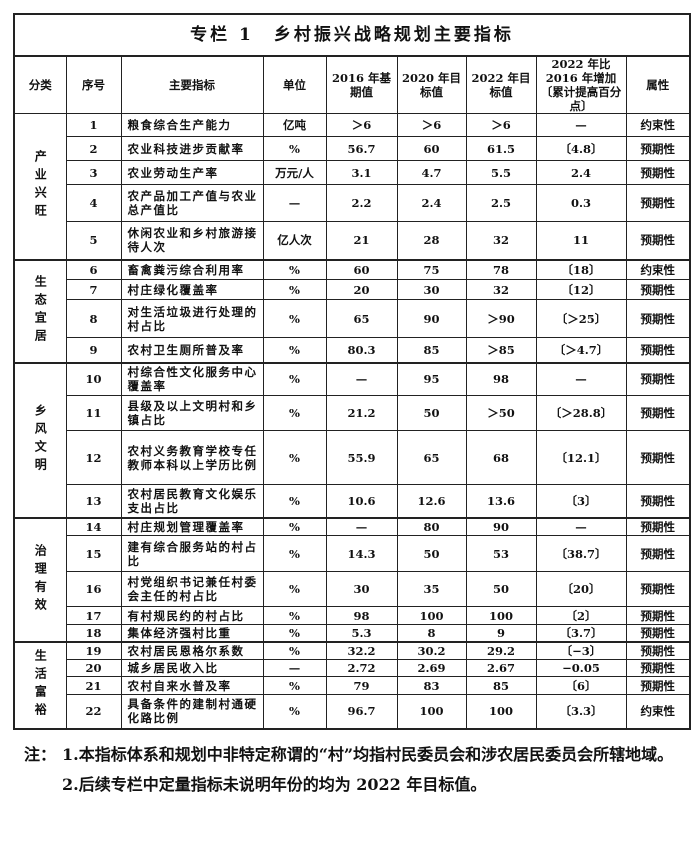  What do you see at coordinates (361, 148) in the screenshot?
I see `value-2016-cell: 56.7` at bounding box center [361, 148].